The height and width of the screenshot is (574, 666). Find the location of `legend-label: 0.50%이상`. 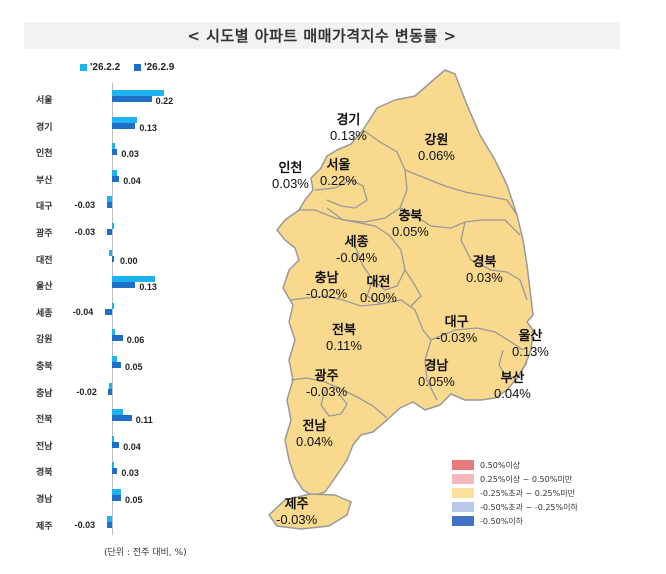

legend-label: 0.50%이상 is located at coordinates (500, 465).